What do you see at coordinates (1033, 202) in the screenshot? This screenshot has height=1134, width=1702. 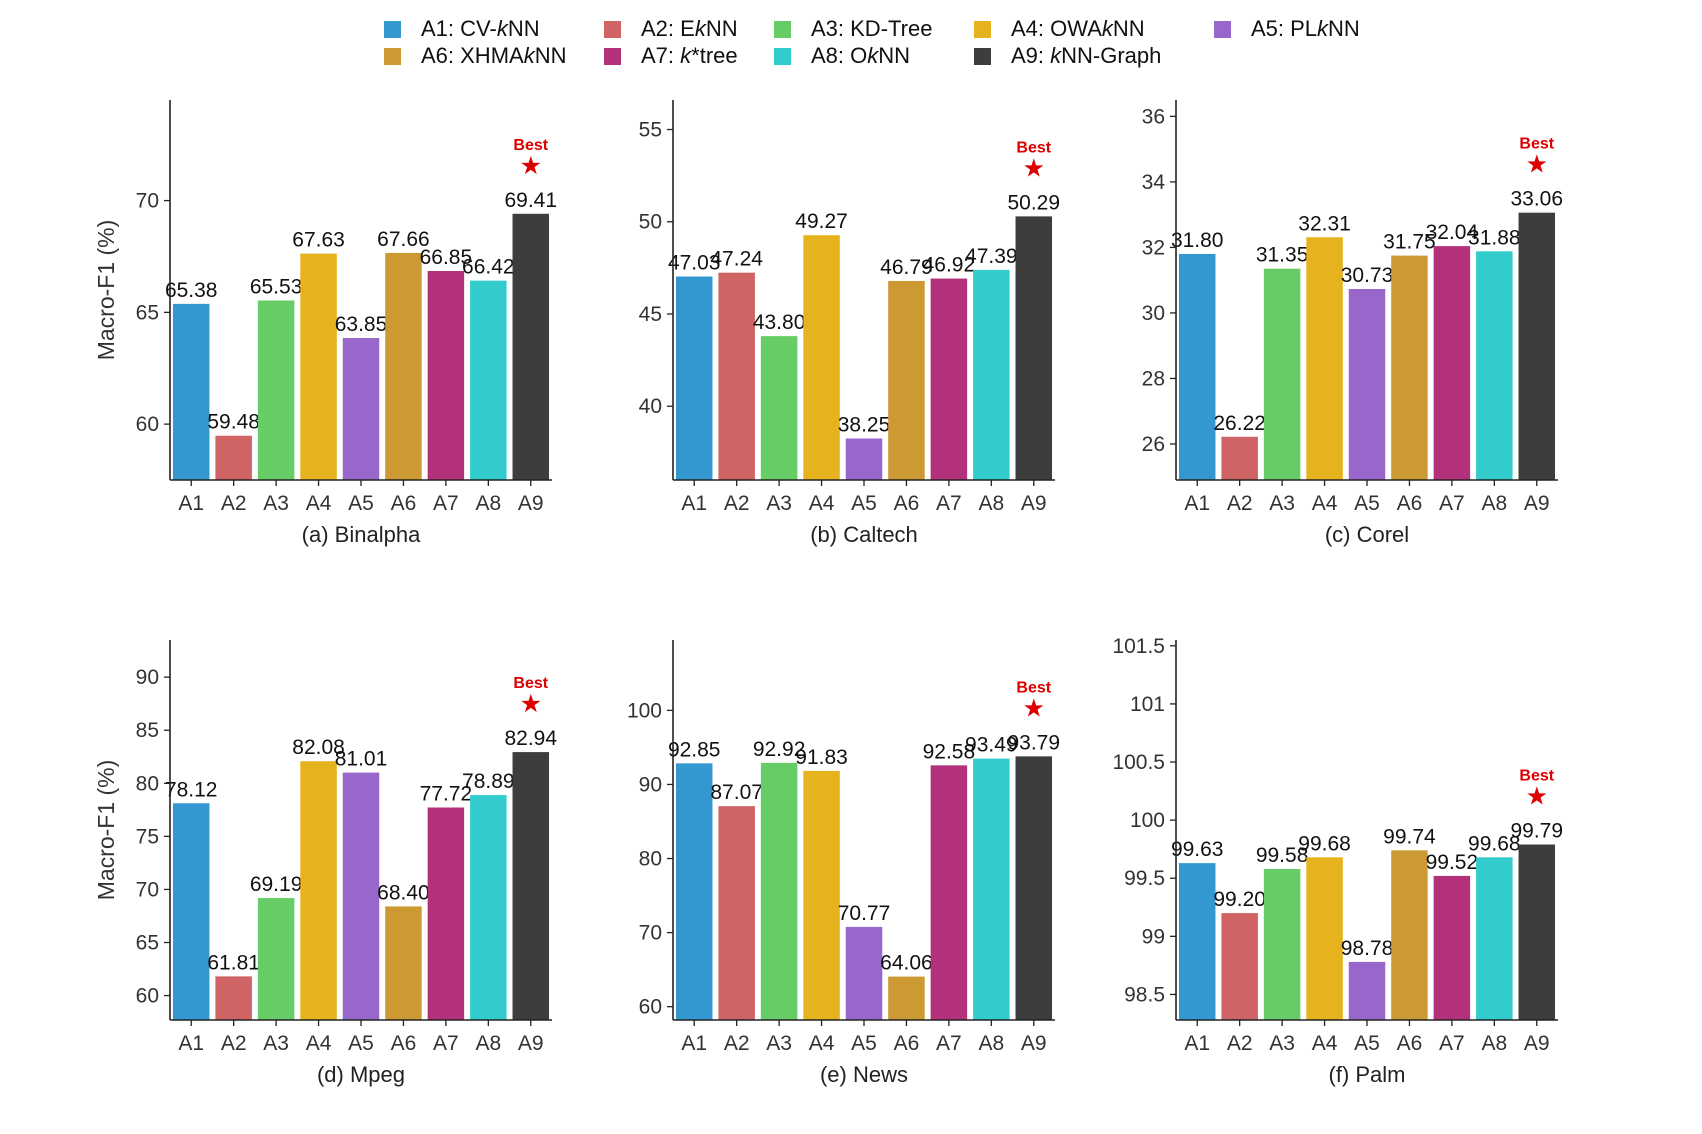 I see `value-label-a9: 50.29` at bounding box center [1033, 202].